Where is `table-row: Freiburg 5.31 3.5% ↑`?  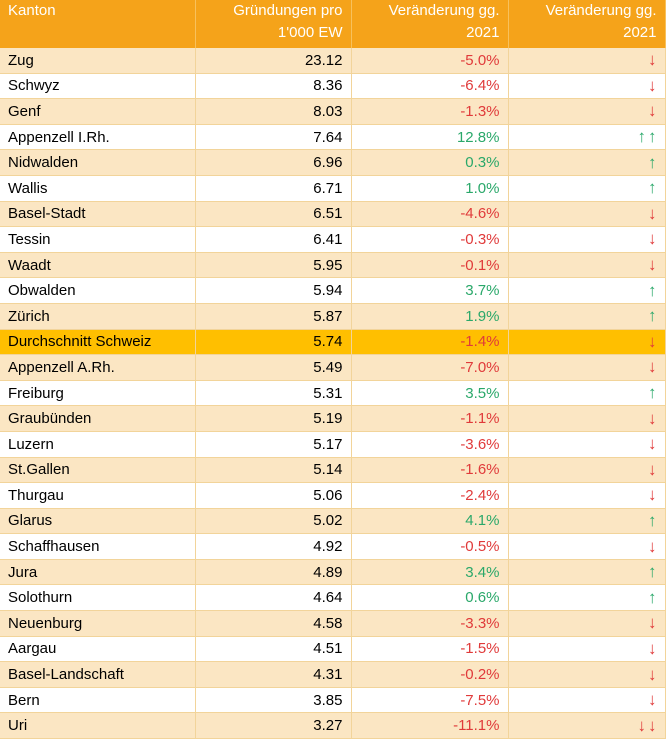 table-row: Freiburg 5.31 3.5% ↑ is located at coordinates (333, 393).